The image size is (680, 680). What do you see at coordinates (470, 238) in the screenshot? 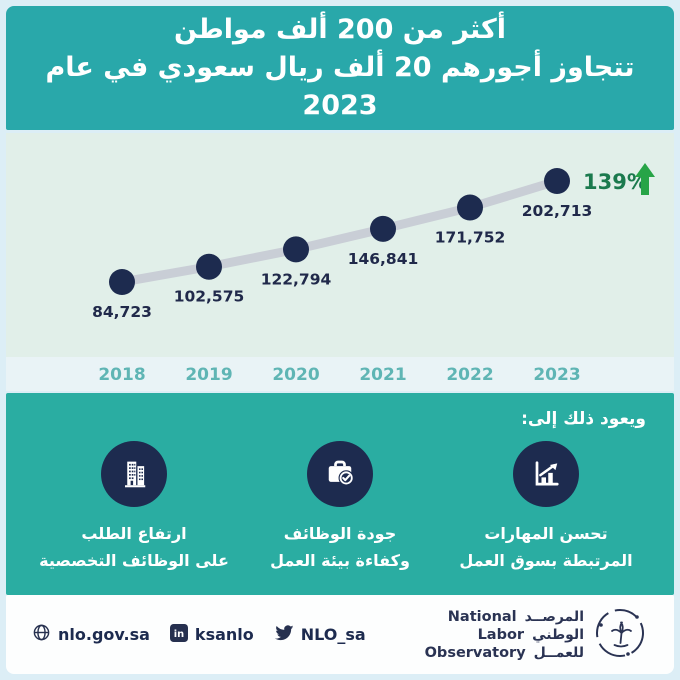
I see `value-label-2022: 171,752` at bounding box center [470, 238].